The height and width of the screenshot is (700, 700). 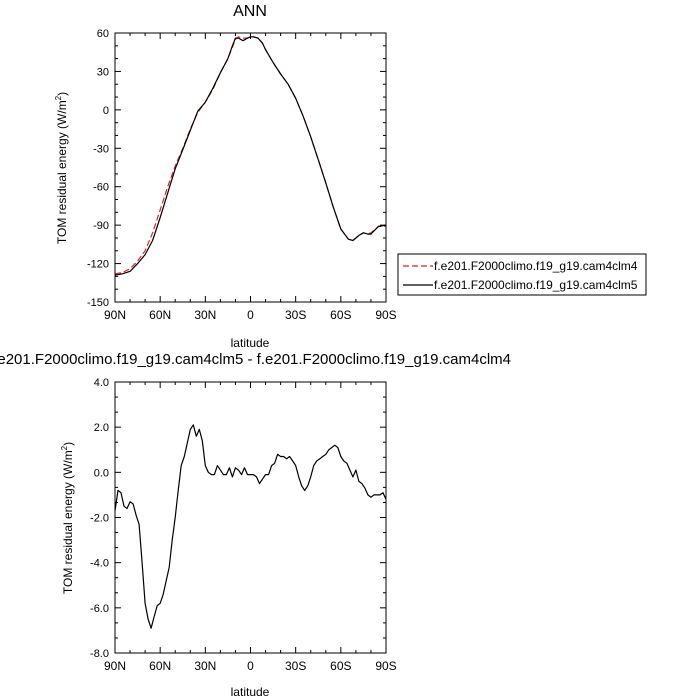 What do you see at coordinates (340, 666) in the screenshot?
I see `chart-bottom-x-tick-label: 60S` at bounding box center [340, 666].